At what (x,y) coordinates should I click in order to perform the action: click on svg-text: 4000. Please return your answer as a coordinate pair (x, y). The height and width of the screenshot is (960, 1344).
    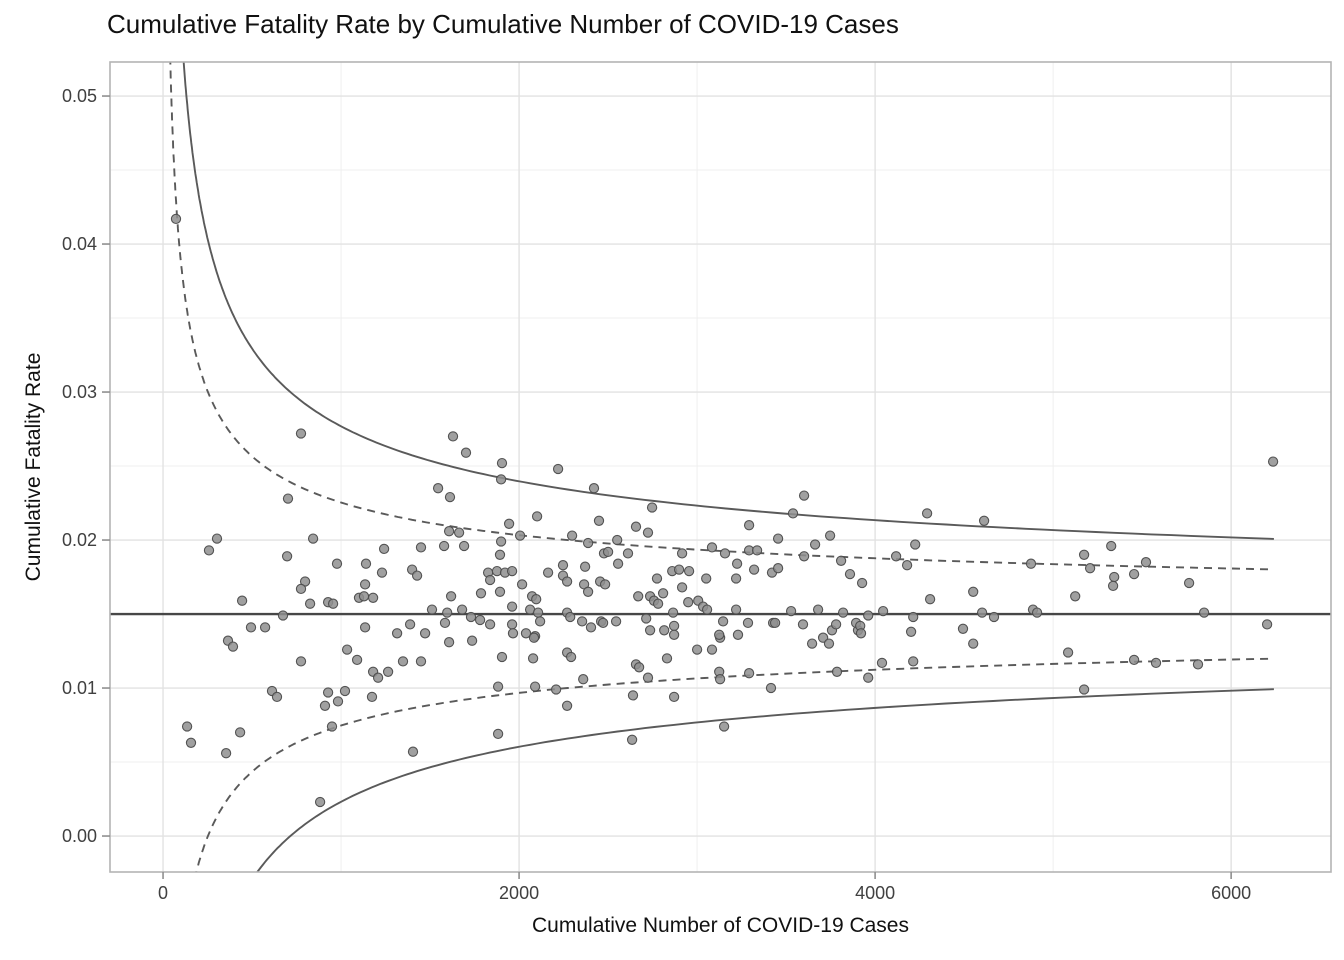
    Looking at the image, I should click on (875, 893).